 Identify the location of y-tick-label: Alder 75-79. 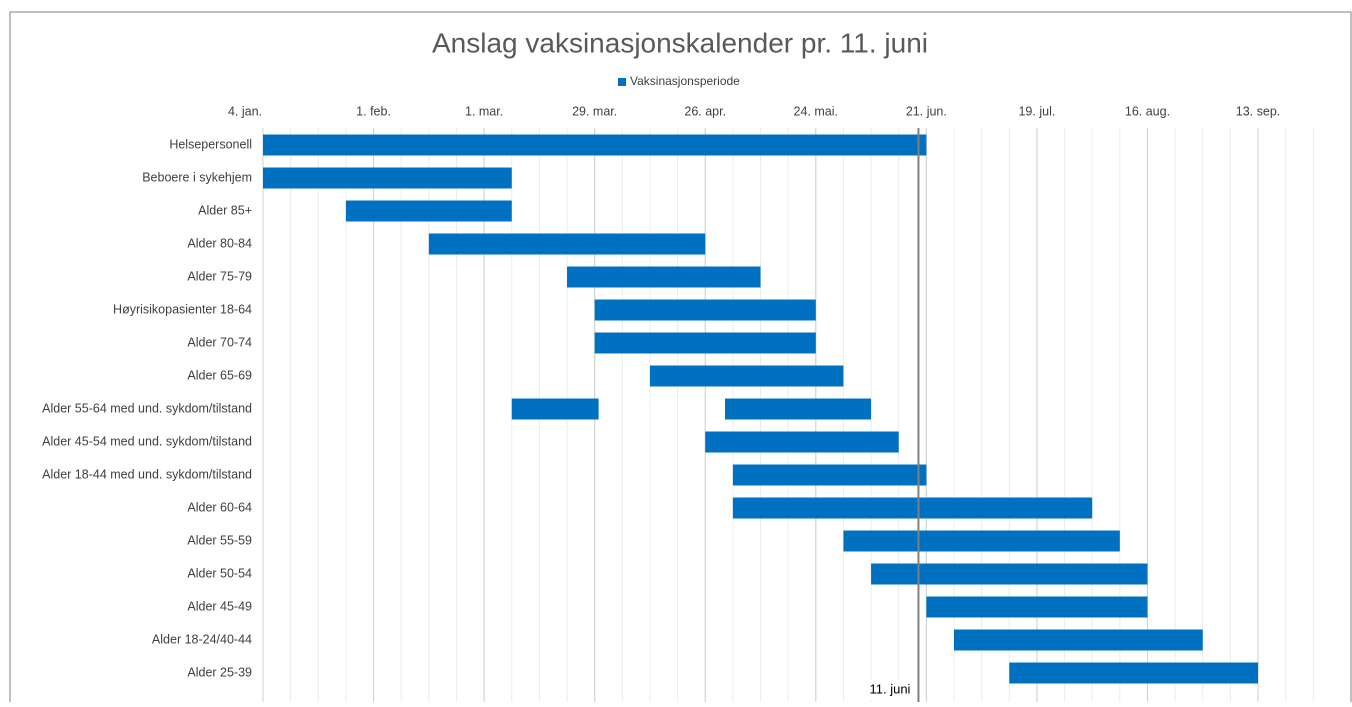
(219, 276).